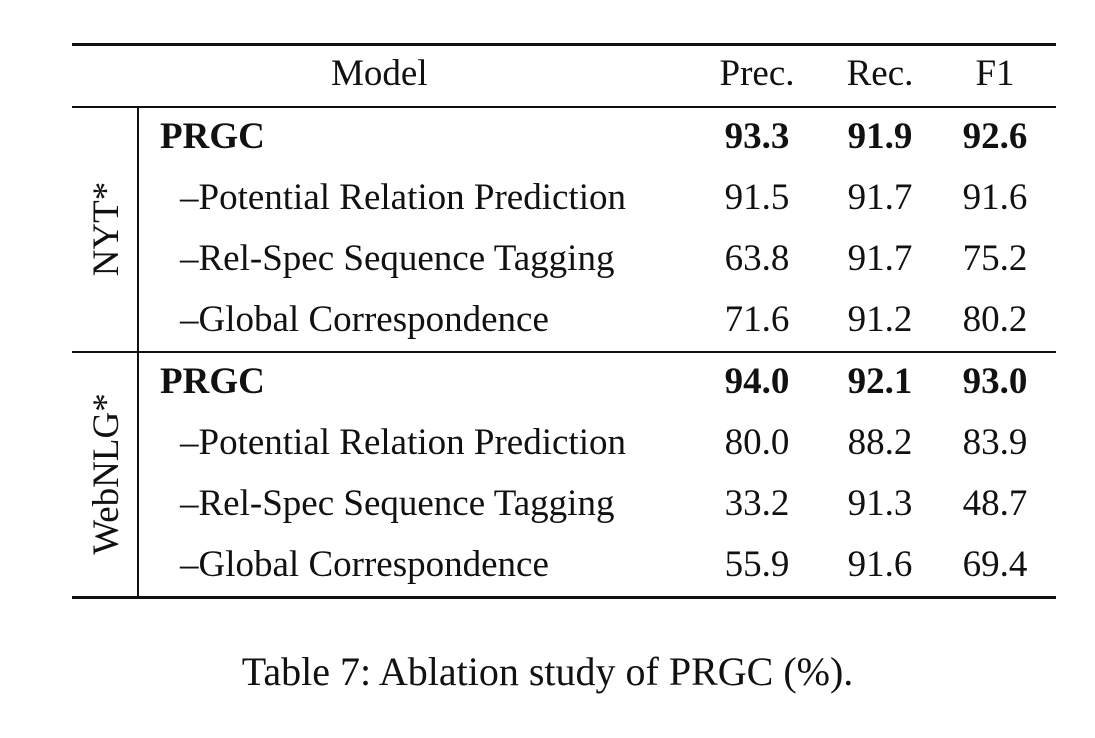 The height and width of the screenshot is (738, 1095). What do you see at coordinates (880, 381) in the screenshot?
I see `row-rec: 92.1` at bounding box center [880, 381].